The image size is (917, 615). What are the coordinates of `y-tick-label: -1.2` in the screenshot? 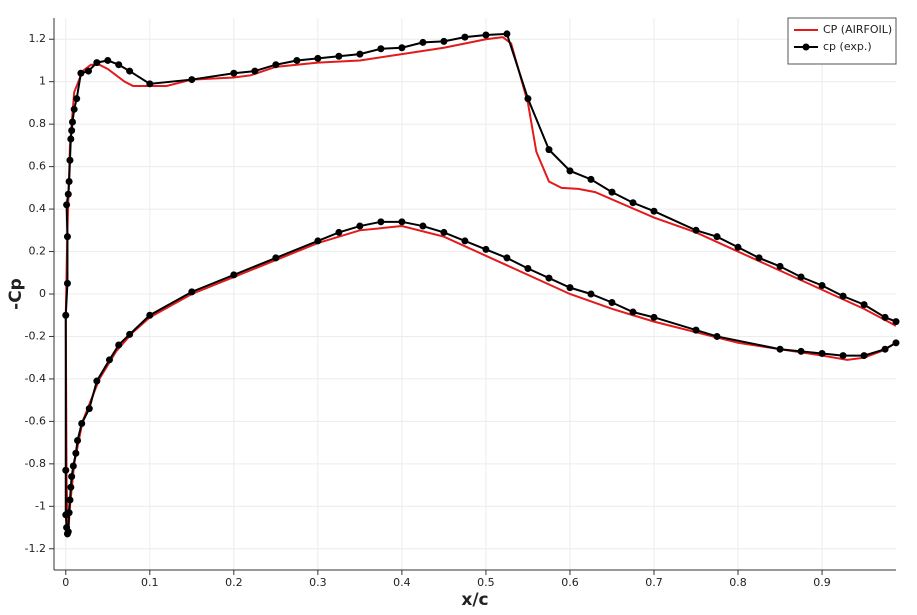 It's located at (35, 548).